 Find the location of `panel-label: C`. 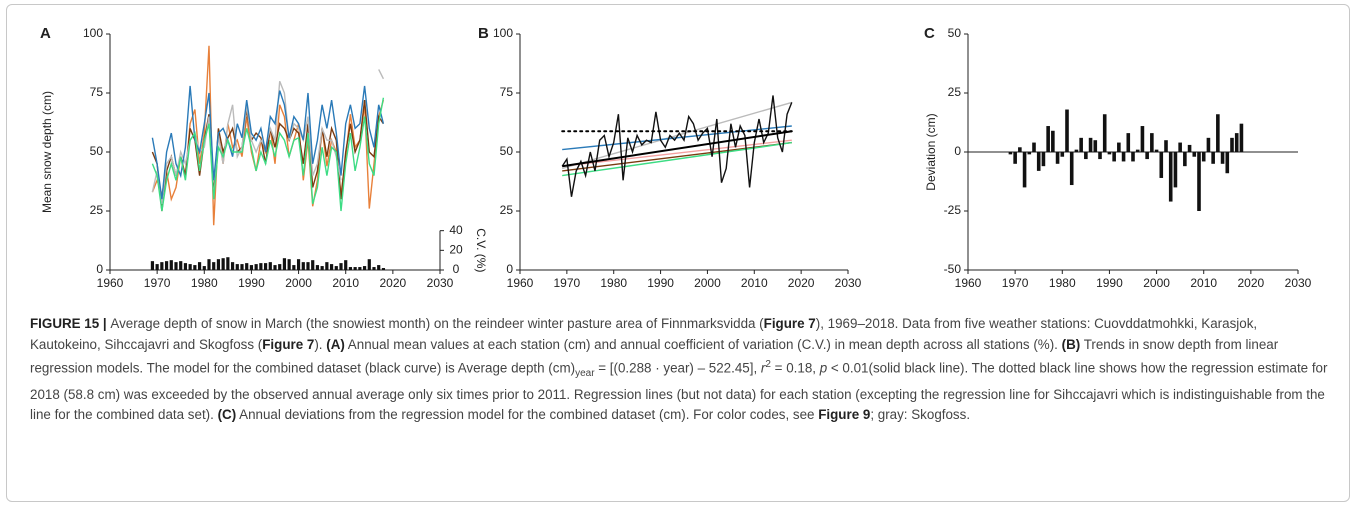

panel-label: C is located at coordinates (929, 33).